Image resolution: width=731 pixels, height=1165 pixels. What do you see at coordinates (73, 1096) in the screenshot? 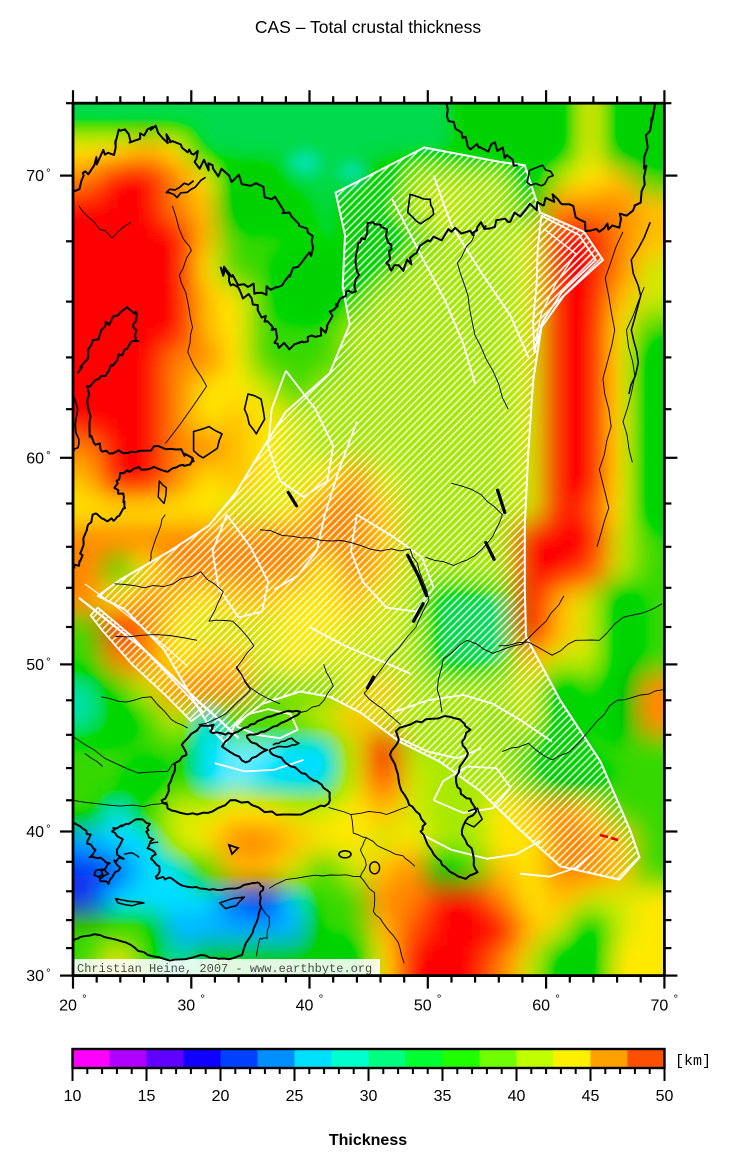
I see `svg-text: 10` at bounding box center [73, 1096].